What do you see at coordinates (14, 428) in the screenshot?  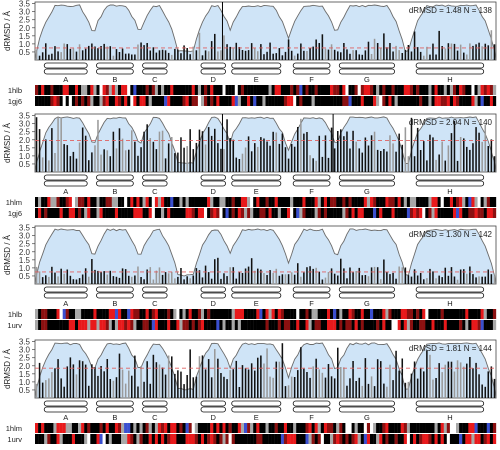 I see `track-label: 1hlm` at bounding box center [14, 428].